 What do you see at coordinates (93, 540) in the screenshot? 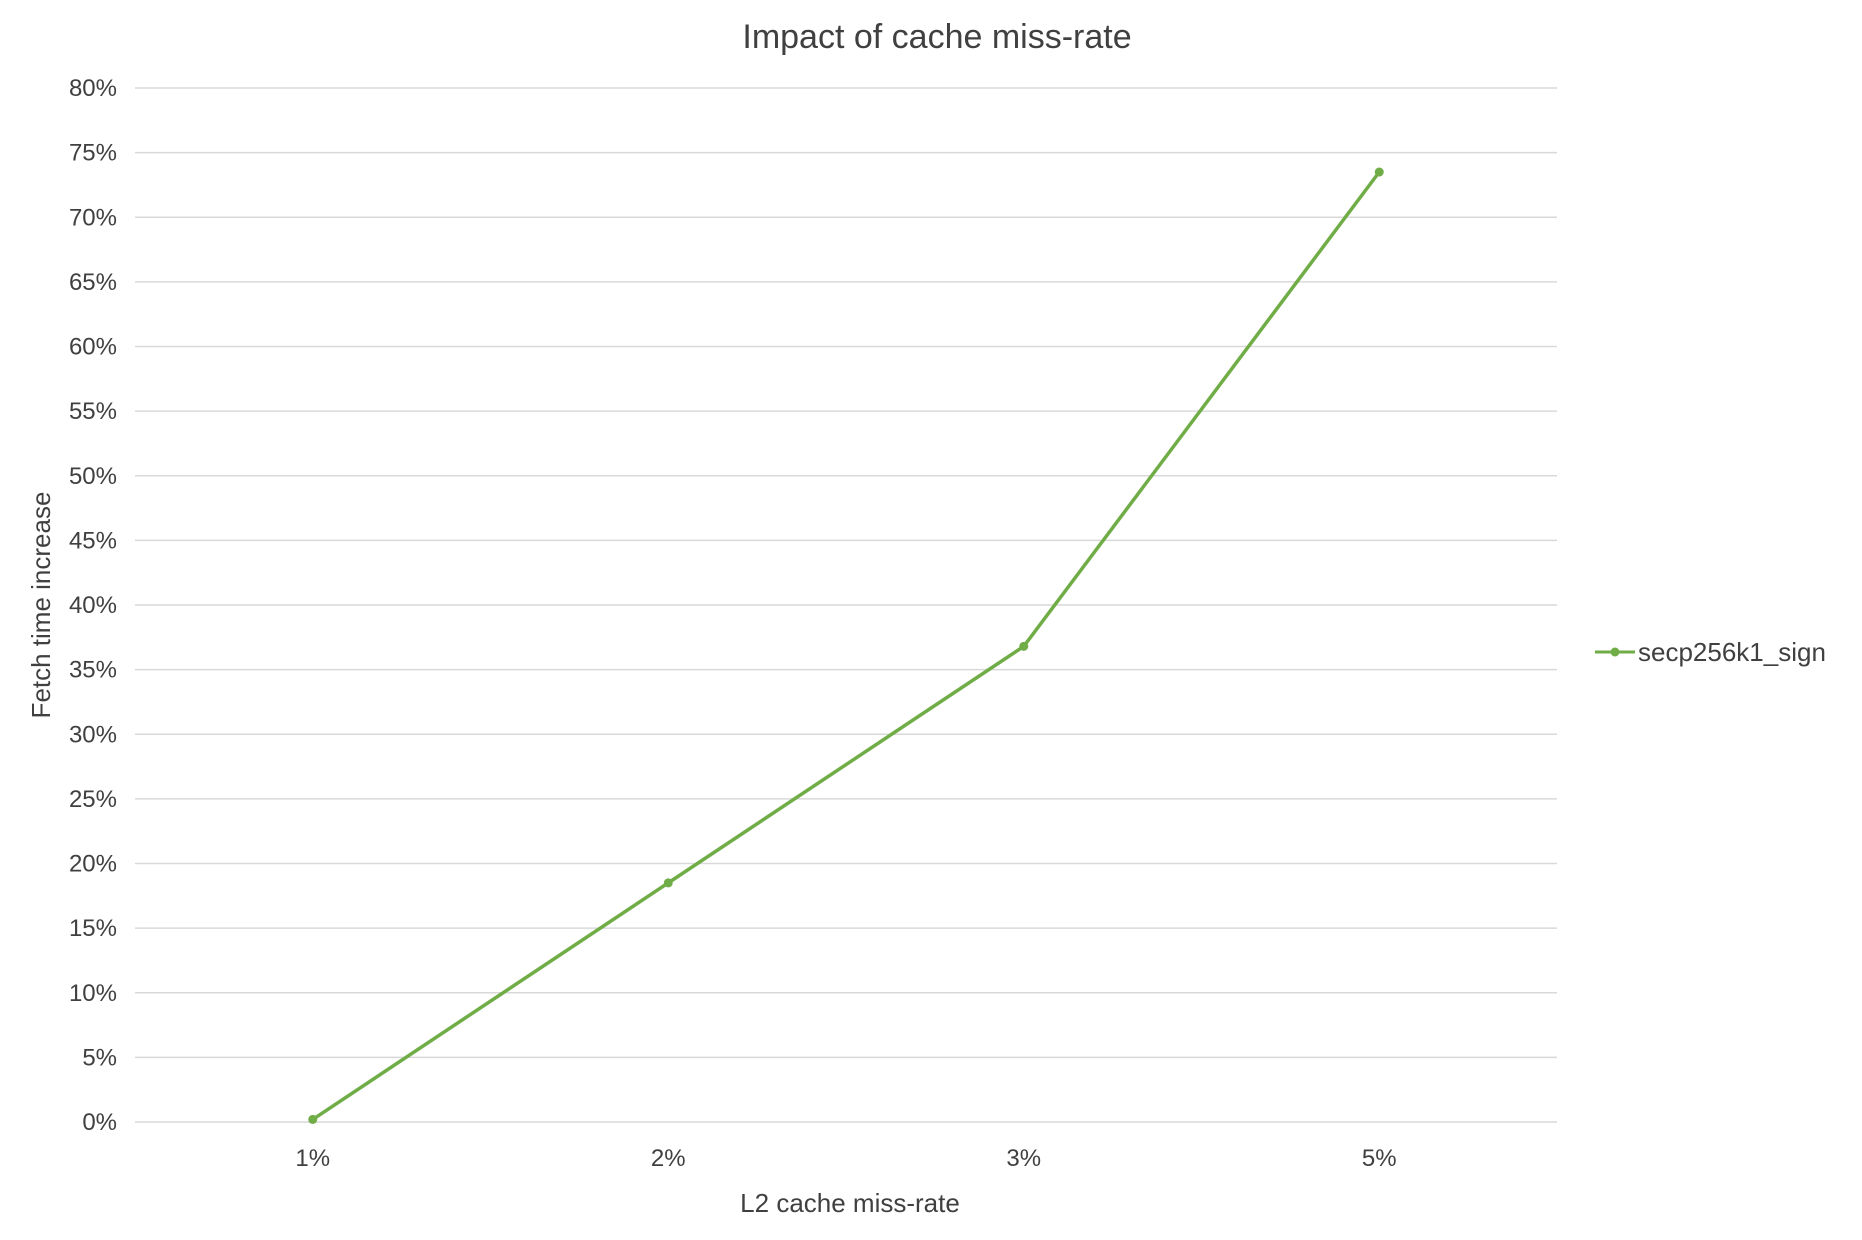
I see `y-tick-label: 45%` at bounding box center [93, 540].